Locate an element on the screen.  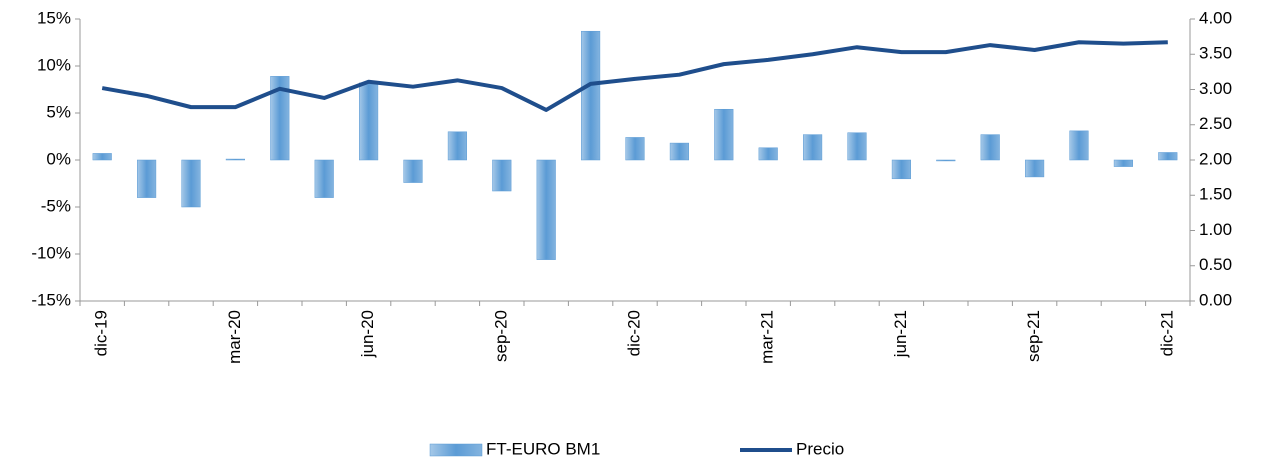
x-tick-label: mar-20 is located at coordinates (234, 337).